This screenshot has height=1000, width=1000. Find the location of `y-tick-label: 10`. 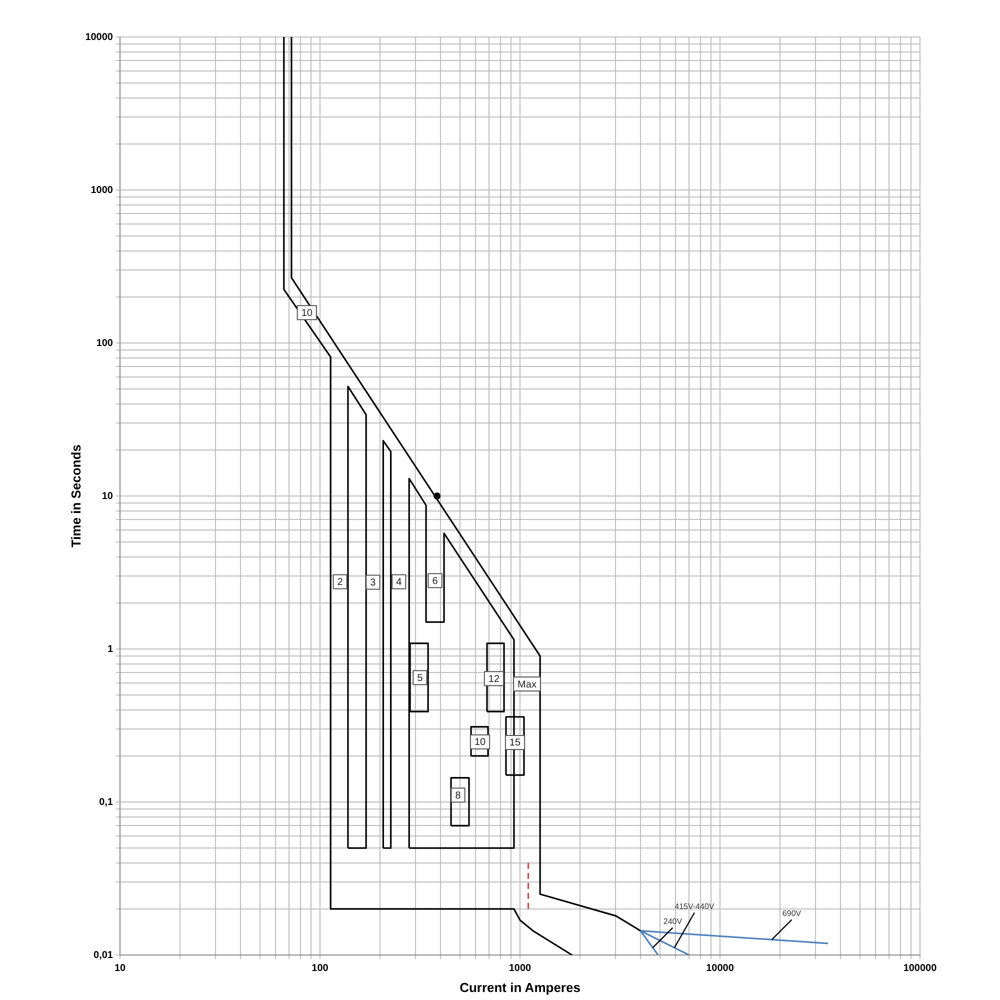

y-tick-label: 10 is located at coordinates (108, 496).